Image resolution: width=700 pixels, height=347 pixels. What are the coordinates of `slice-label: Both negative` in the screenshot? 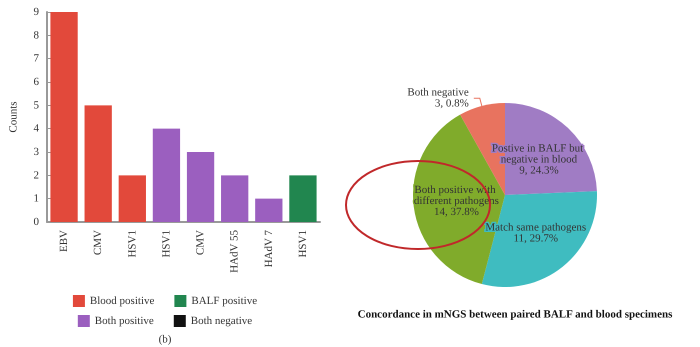 It's located at (438, 92).